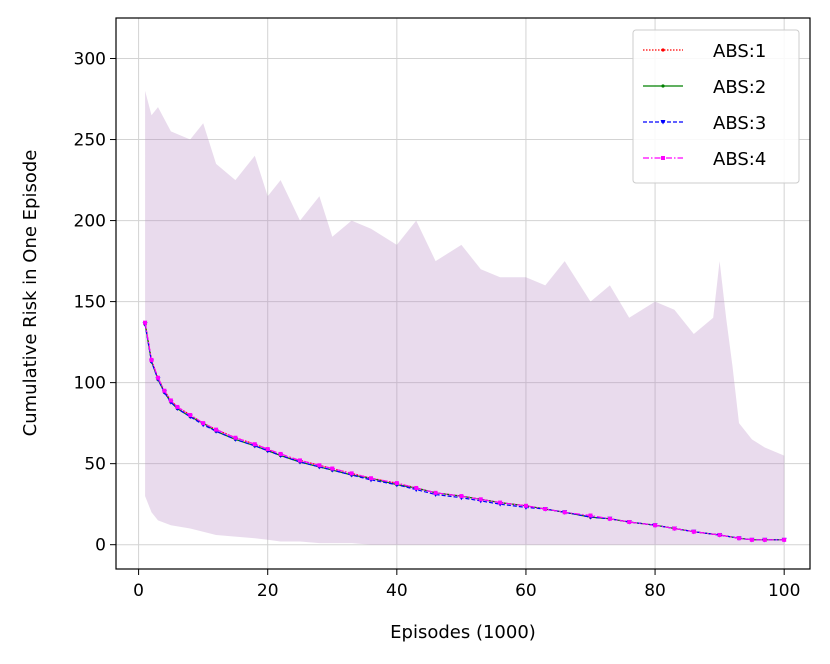  Describe the element at coordinates (90, 141) in the screenshot. I see `y-tick-label: 250` at that location.